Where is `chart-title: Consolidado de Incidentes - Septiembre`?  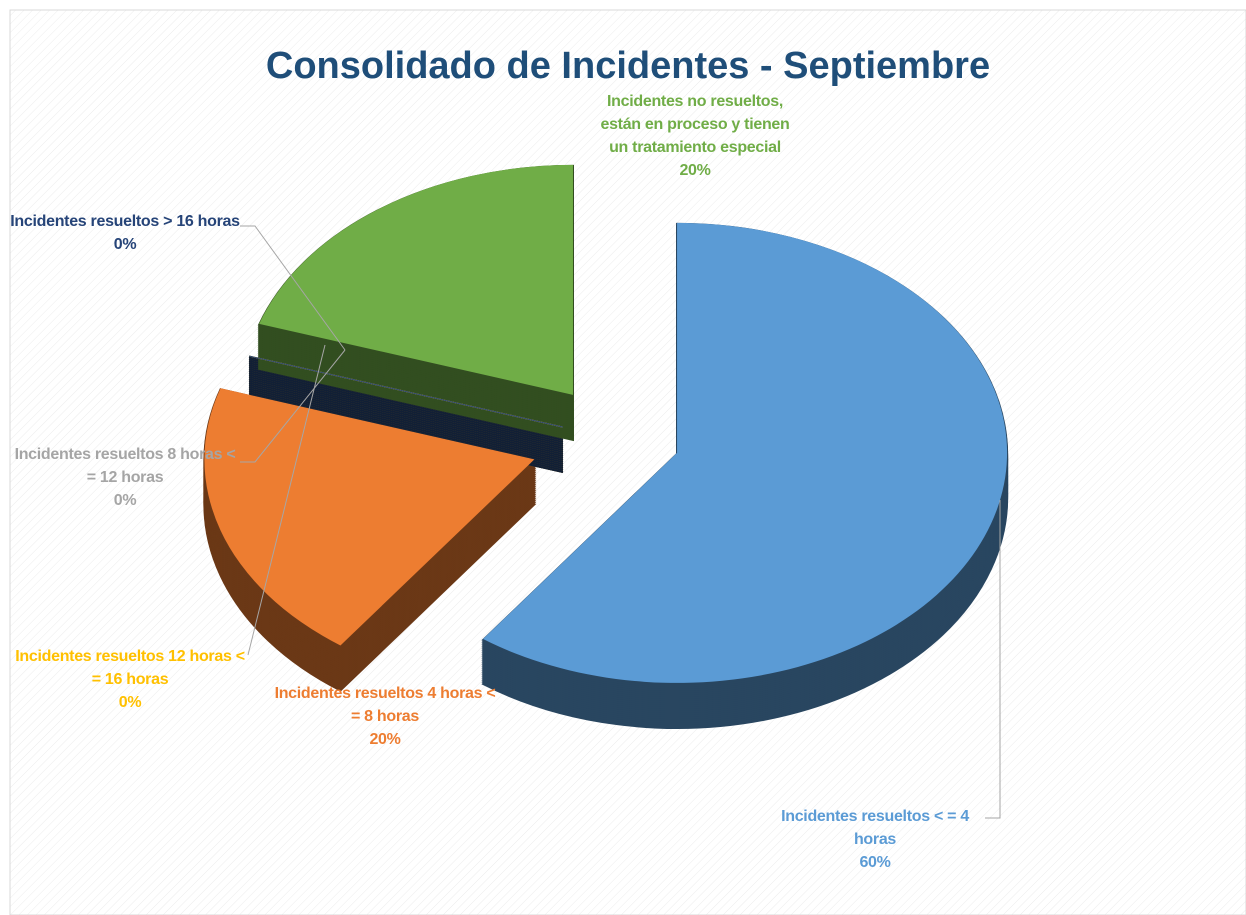
chart-title: Consolidado de Incidentes - Septiembre is located at coordinates (628, 66).